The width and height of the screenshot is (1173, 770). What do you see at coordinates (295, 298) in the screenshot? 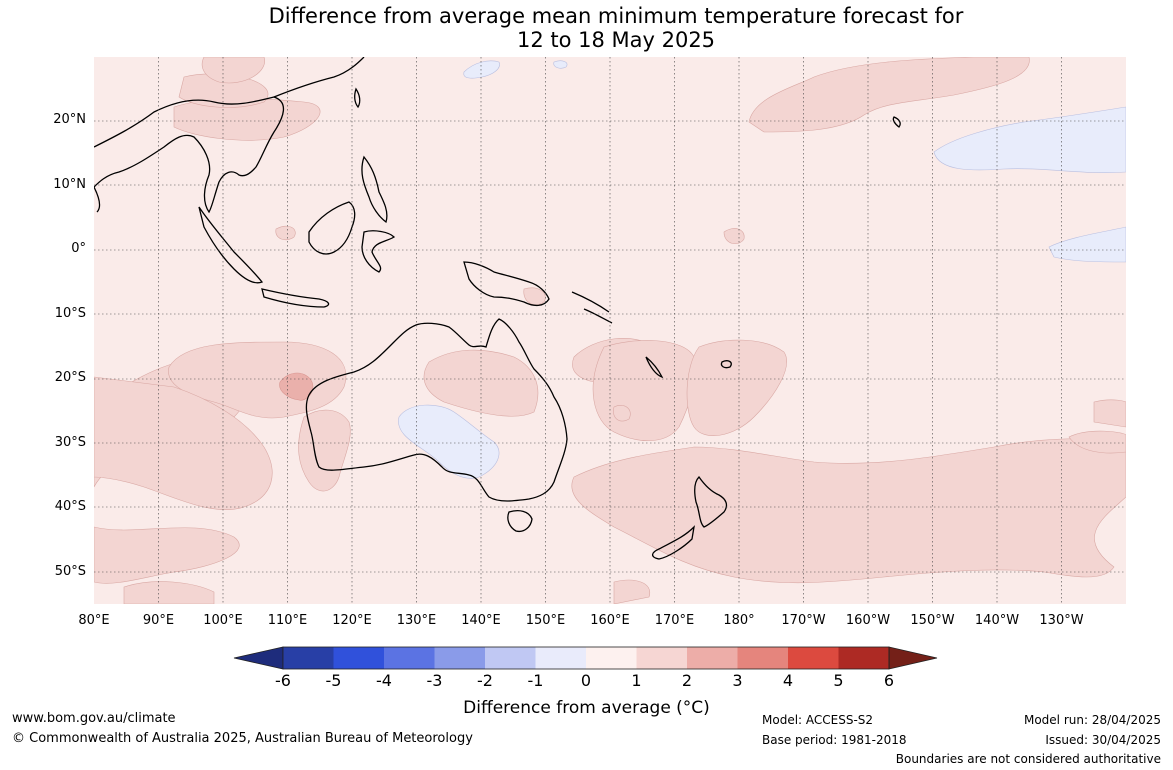
I see `coastline-java` at bounding box center [295, 298].